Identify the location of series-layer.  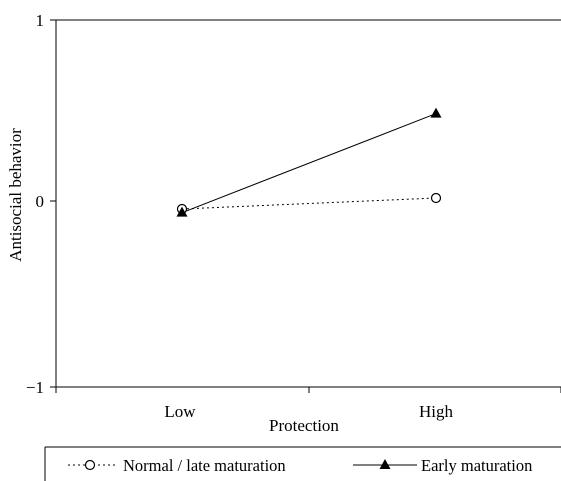
(309, 162).